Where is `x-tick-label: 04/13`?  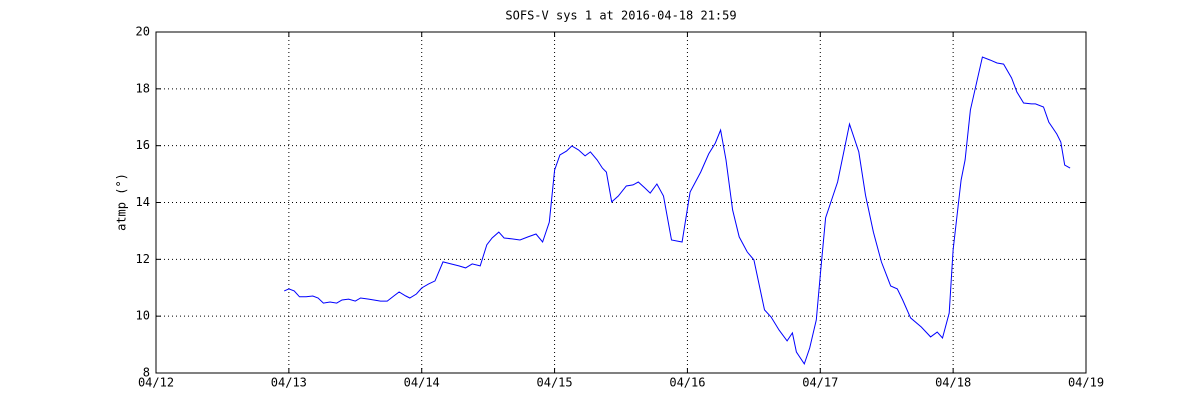
x-tick-label: 04/13 is located at coordinates (289, 383).